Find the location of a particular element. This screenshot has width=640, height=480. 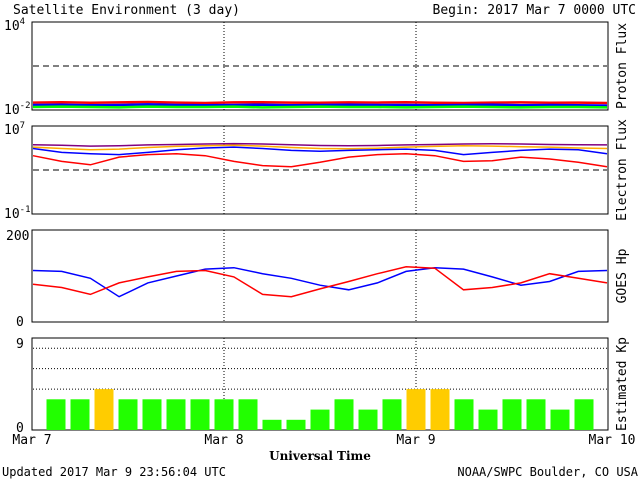

proton-ytick-bottom: 10-2 is located at coordinates (17, 109).